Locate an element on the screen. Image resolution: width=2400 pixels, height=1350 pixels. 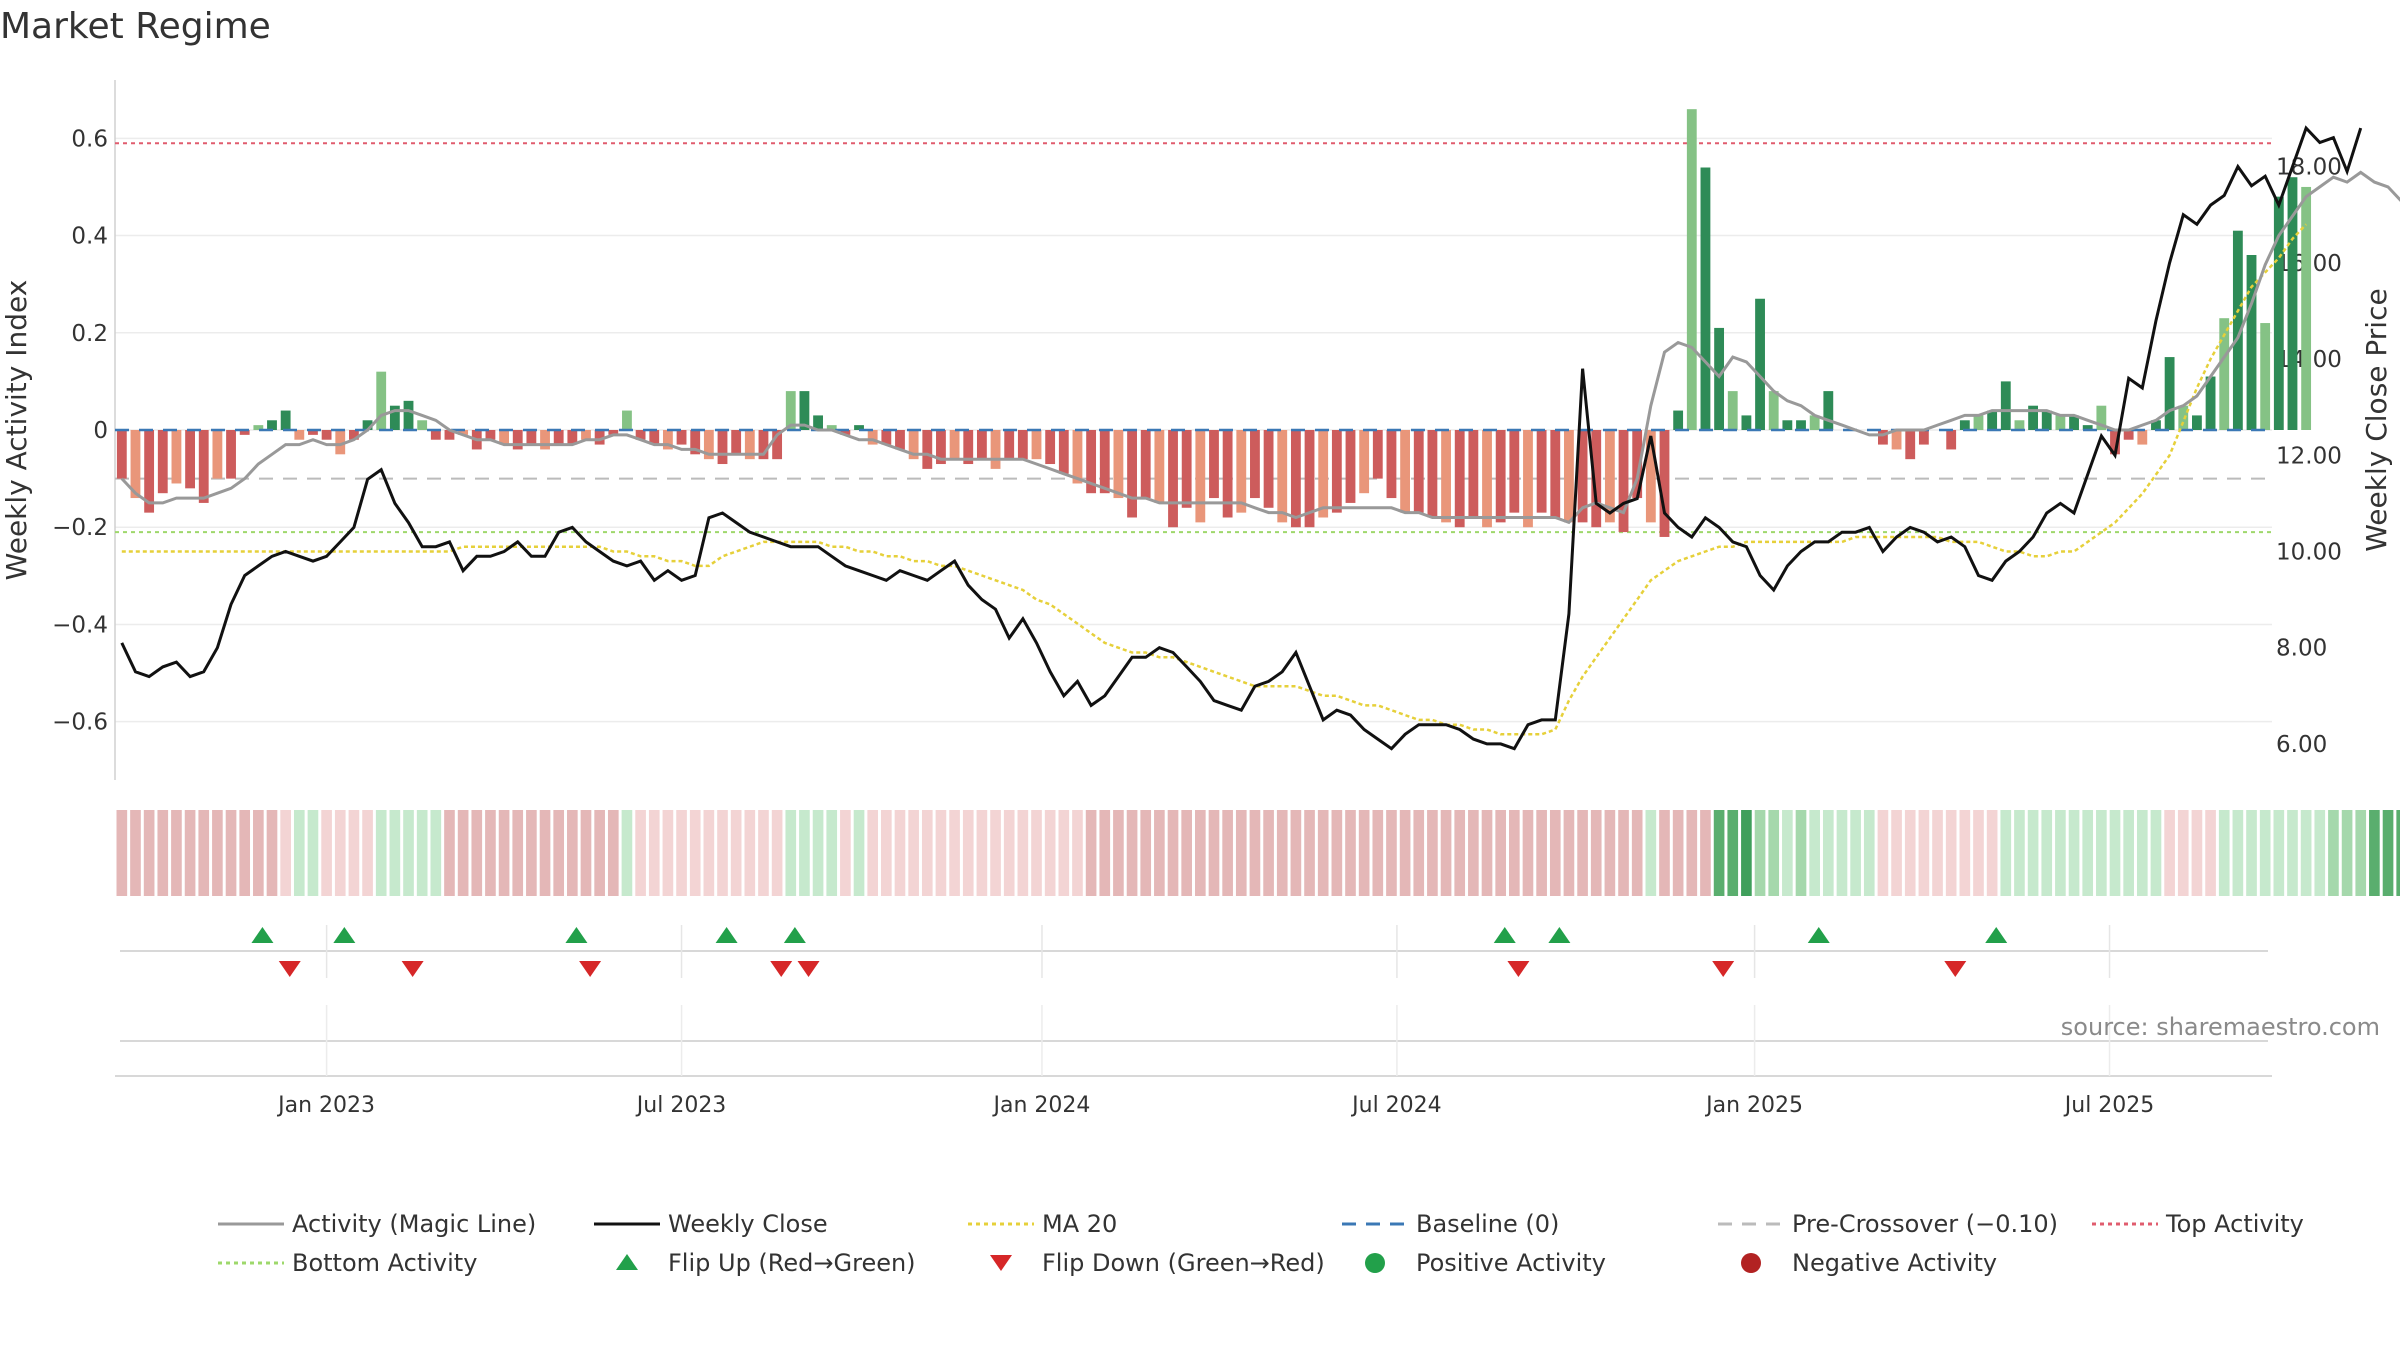
legend-label: Weekly Close is located at coordinates (748, 1224).